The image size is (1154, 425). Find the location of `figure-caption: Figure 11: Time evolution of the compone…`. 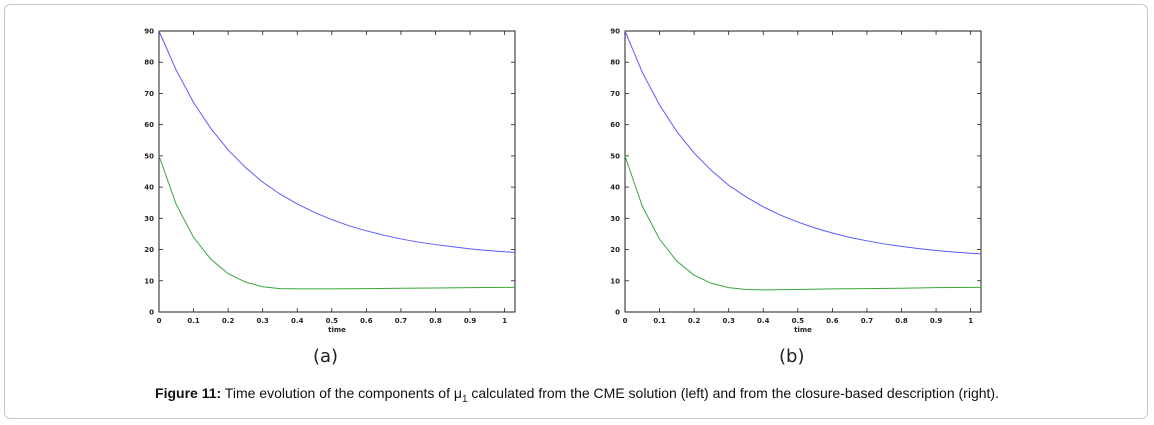

figure-caption: Figure 11: Time evolution of the compone… is located at coordinates (577, 395).